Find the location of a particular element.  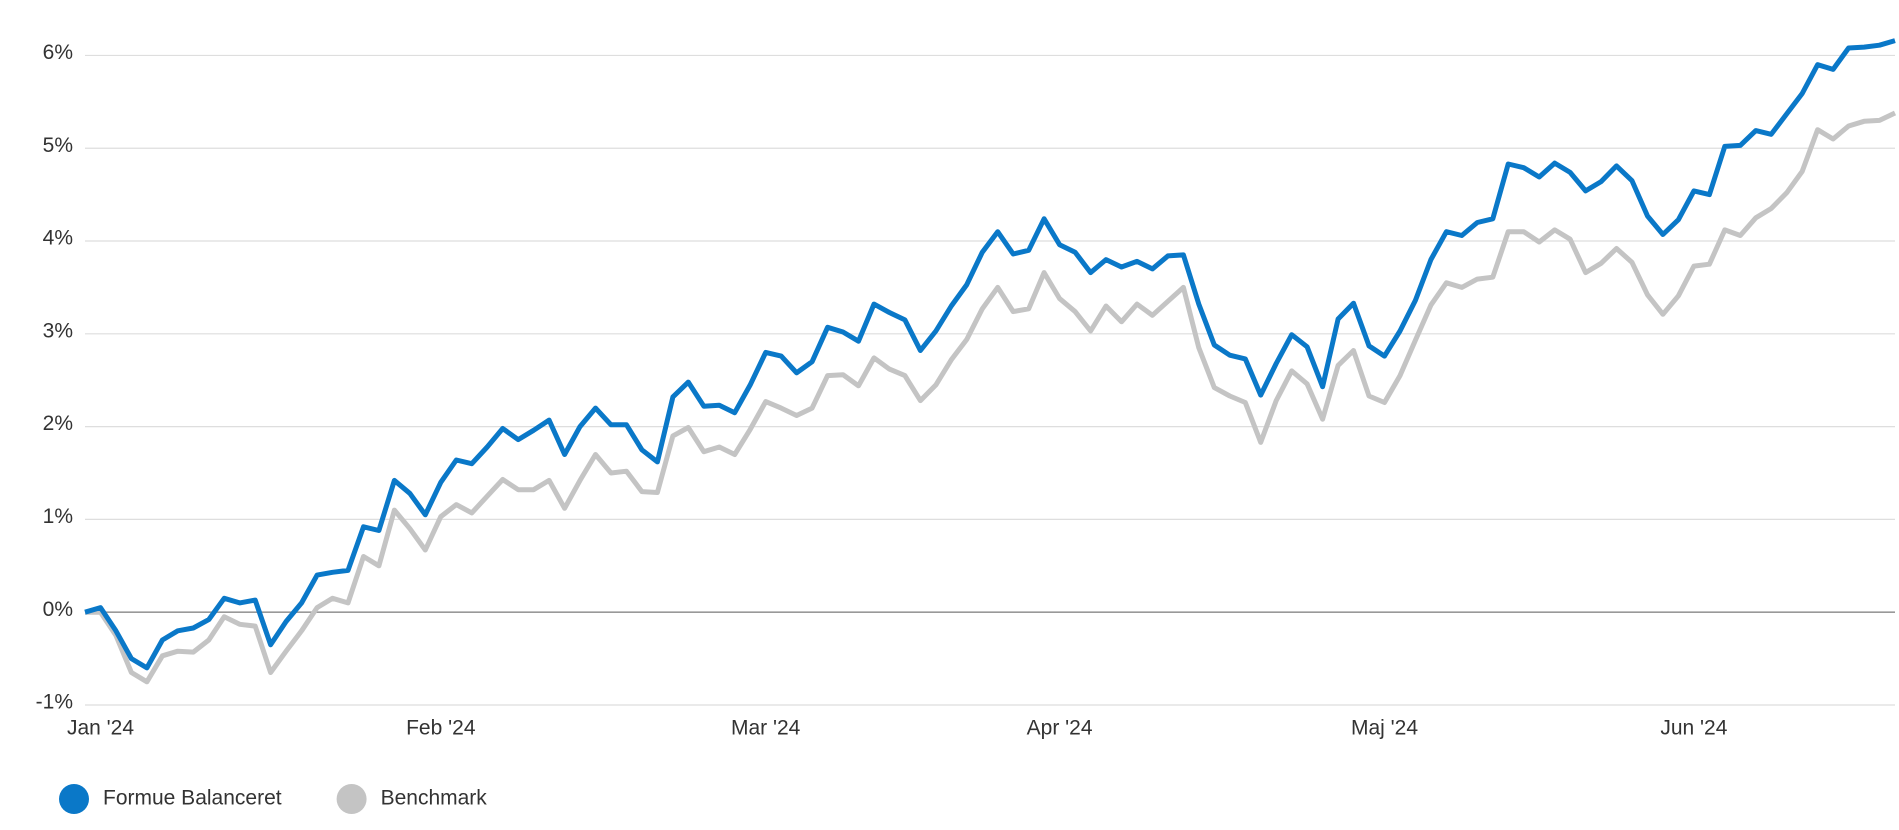

y-tick-label: 1% is located at coordinates (58, 516).